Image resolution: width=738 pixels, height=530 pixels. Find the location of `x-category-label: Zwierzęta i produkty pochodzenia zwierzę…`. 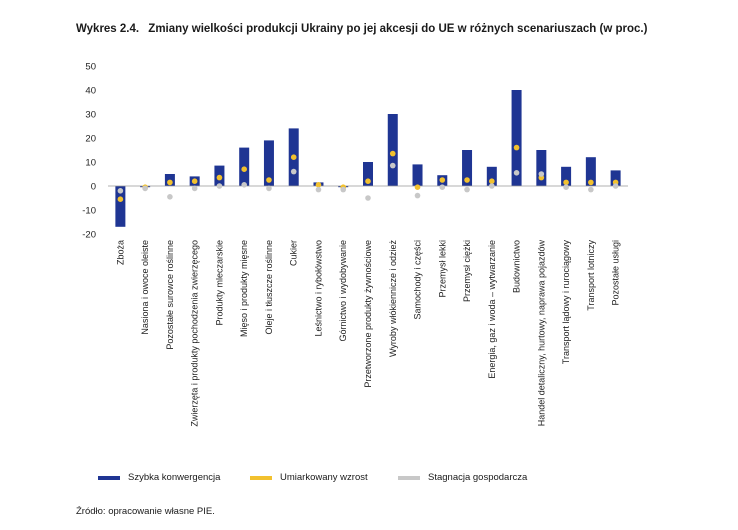

x-category-label: Zwierzęta i produkty pochodzenia zwierzę… is located at coordinates (195, 333).